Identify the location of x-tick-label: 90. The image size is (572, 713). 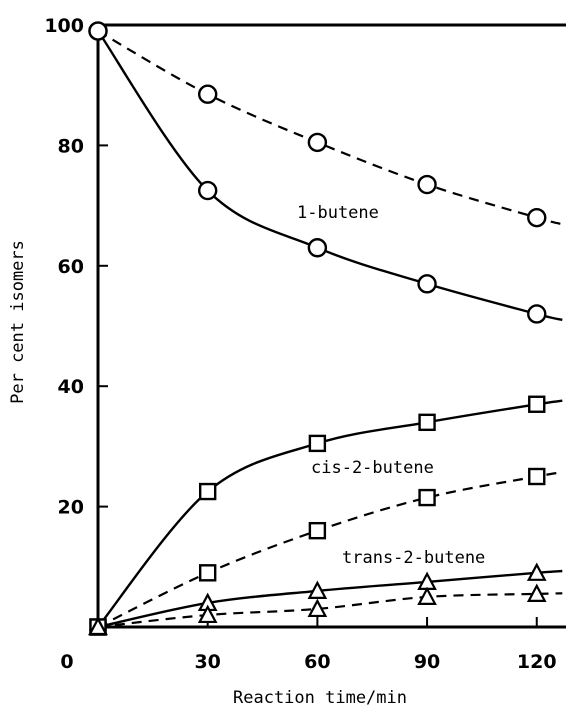
(427, 662).